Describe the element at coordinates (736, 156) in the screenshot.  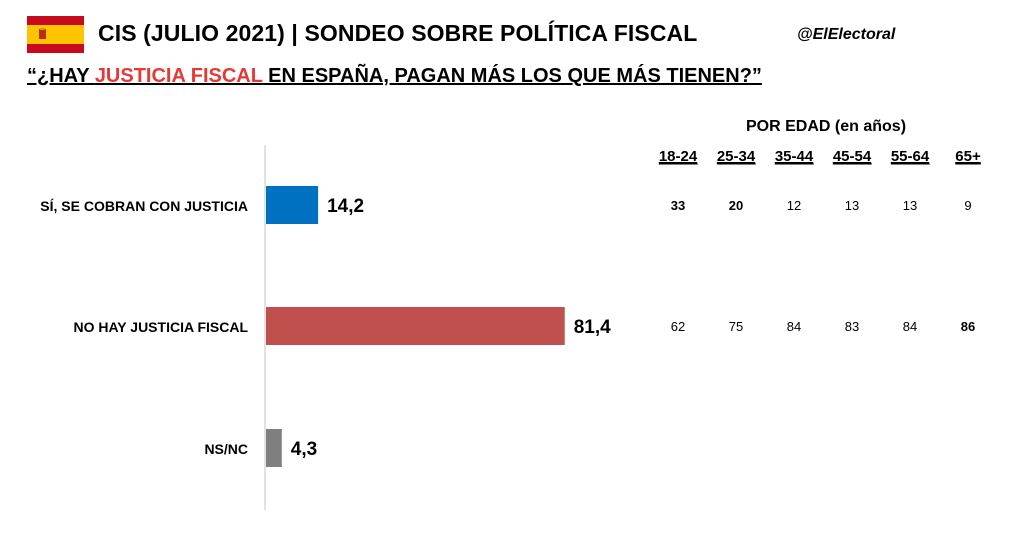
I see `age-group-header: 25-34` at that location.